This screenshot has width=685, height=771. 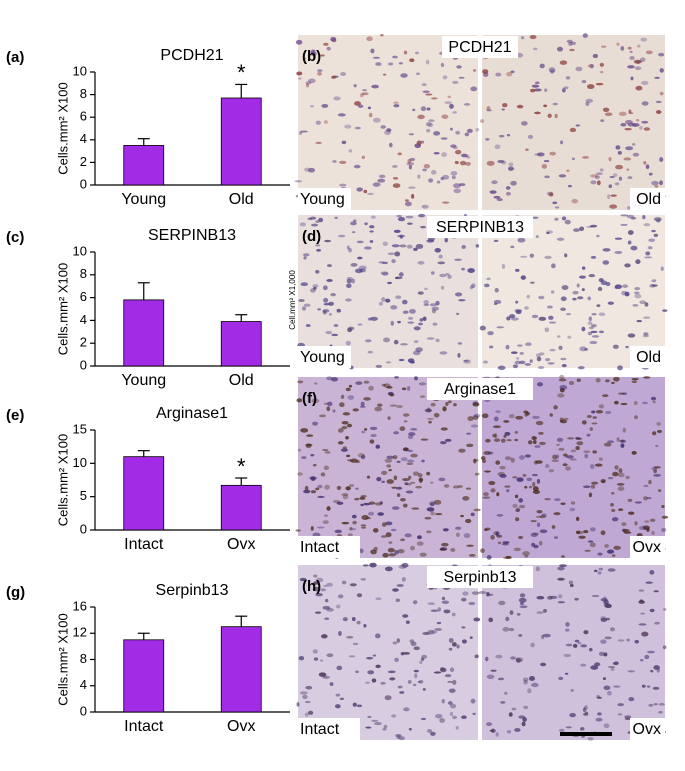 I want to click on axis-note: Cell.mm² X1,000, so click(x=292, y=300).